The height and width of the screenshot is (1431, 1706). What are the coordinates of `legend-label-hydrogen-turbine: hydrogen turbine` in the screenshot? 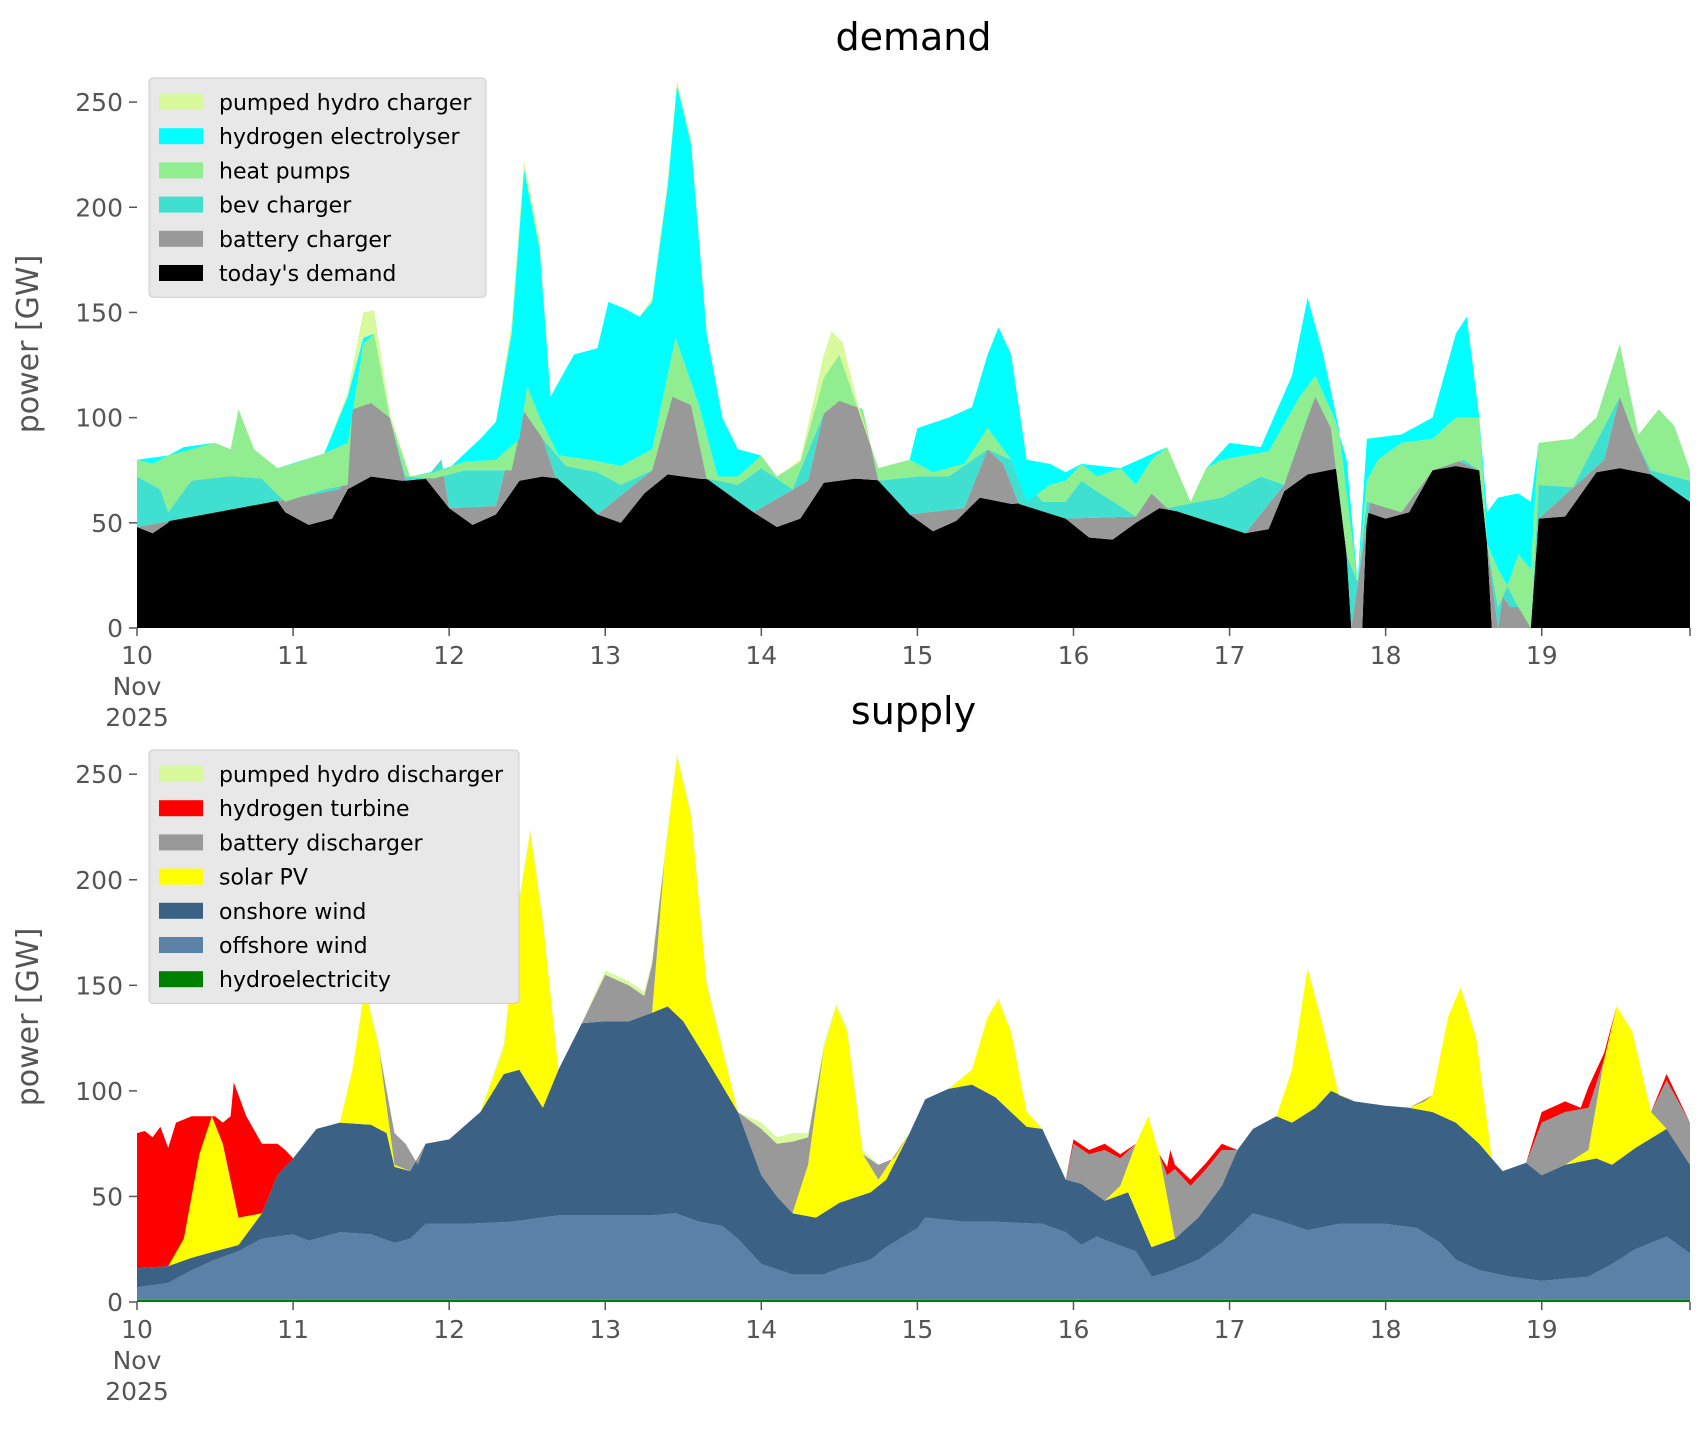 It's located at (314, 809).